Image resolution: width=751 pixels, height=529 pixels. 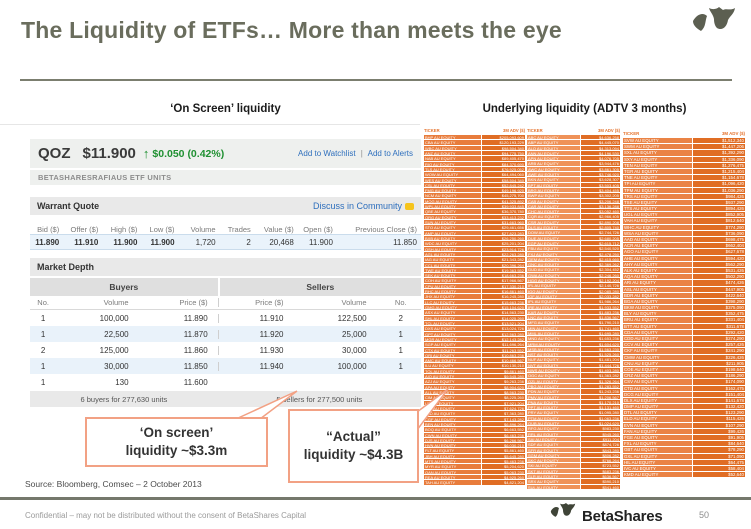 What do you see at coordinates (658, 351) in the screenshot?
I see `ticker-cell: CKF AU EQUITY` at bounding box center [658, 351].